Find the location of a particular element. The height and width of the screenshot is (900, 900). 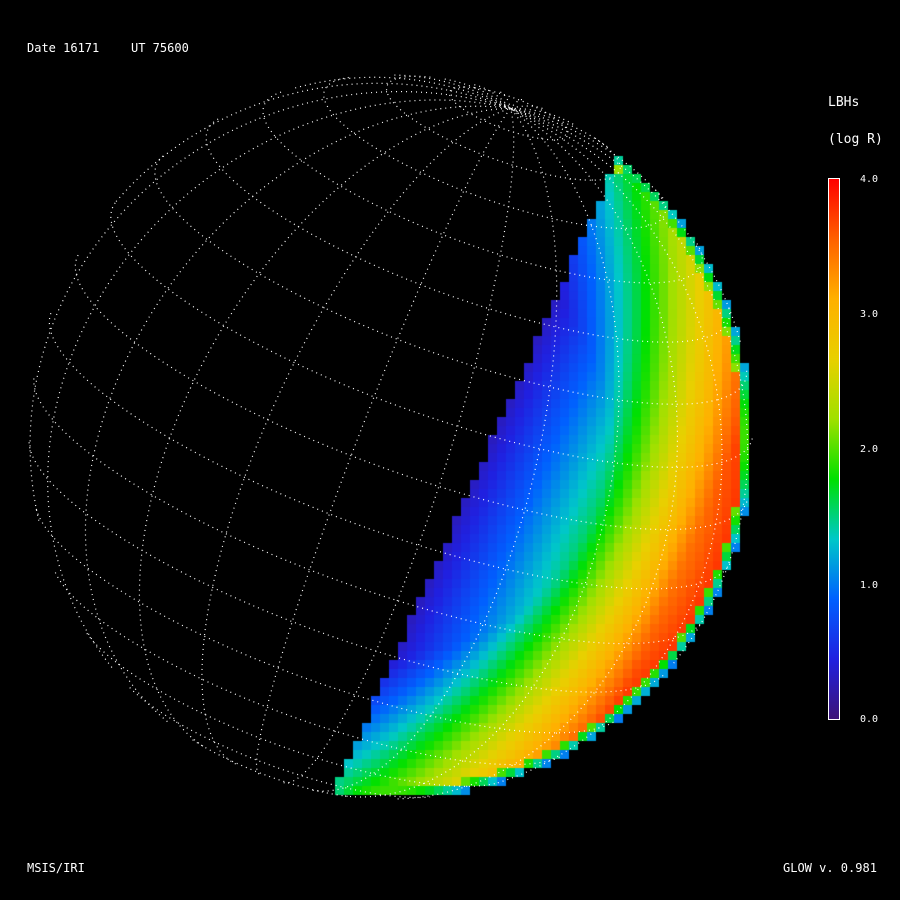

colorbar-tick: 1.0 is located at coordinates (869, 585).